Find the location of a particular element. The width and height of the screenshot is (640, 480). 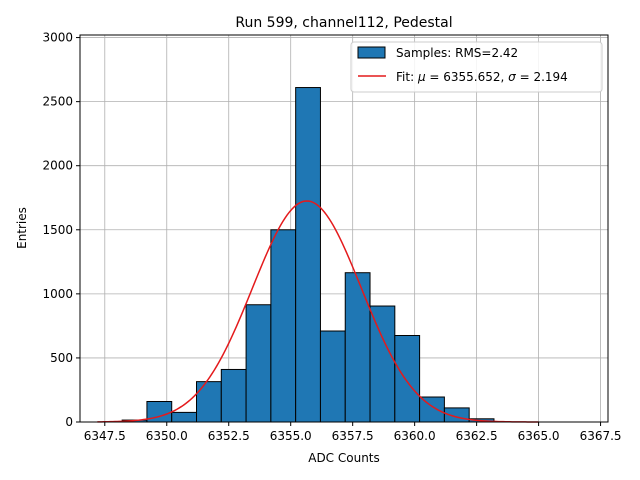

x-tick-label-7: 6365.0 is located at coordinates (539, 436).